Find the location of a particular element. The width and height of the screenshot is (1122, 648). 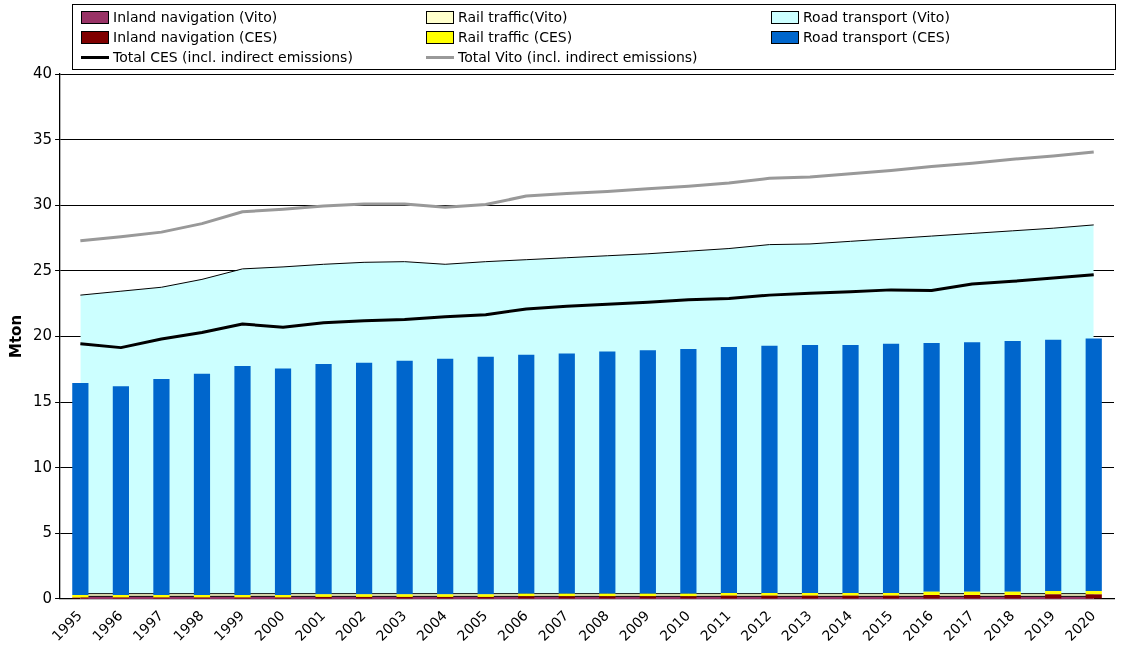

y-tick-label: 5 is located at coordinates (47, 532).